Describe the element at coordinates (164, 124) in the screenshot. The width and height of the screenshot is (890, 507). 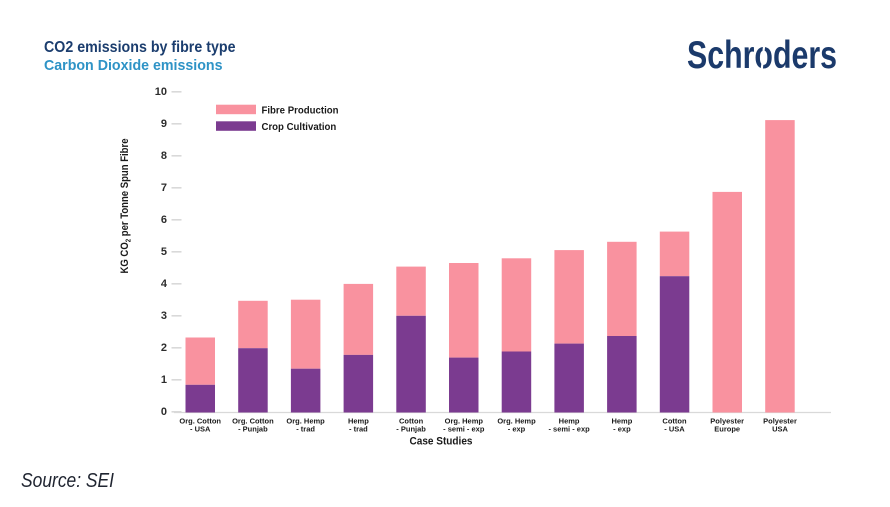
I see `svg-text: 9` at that location.